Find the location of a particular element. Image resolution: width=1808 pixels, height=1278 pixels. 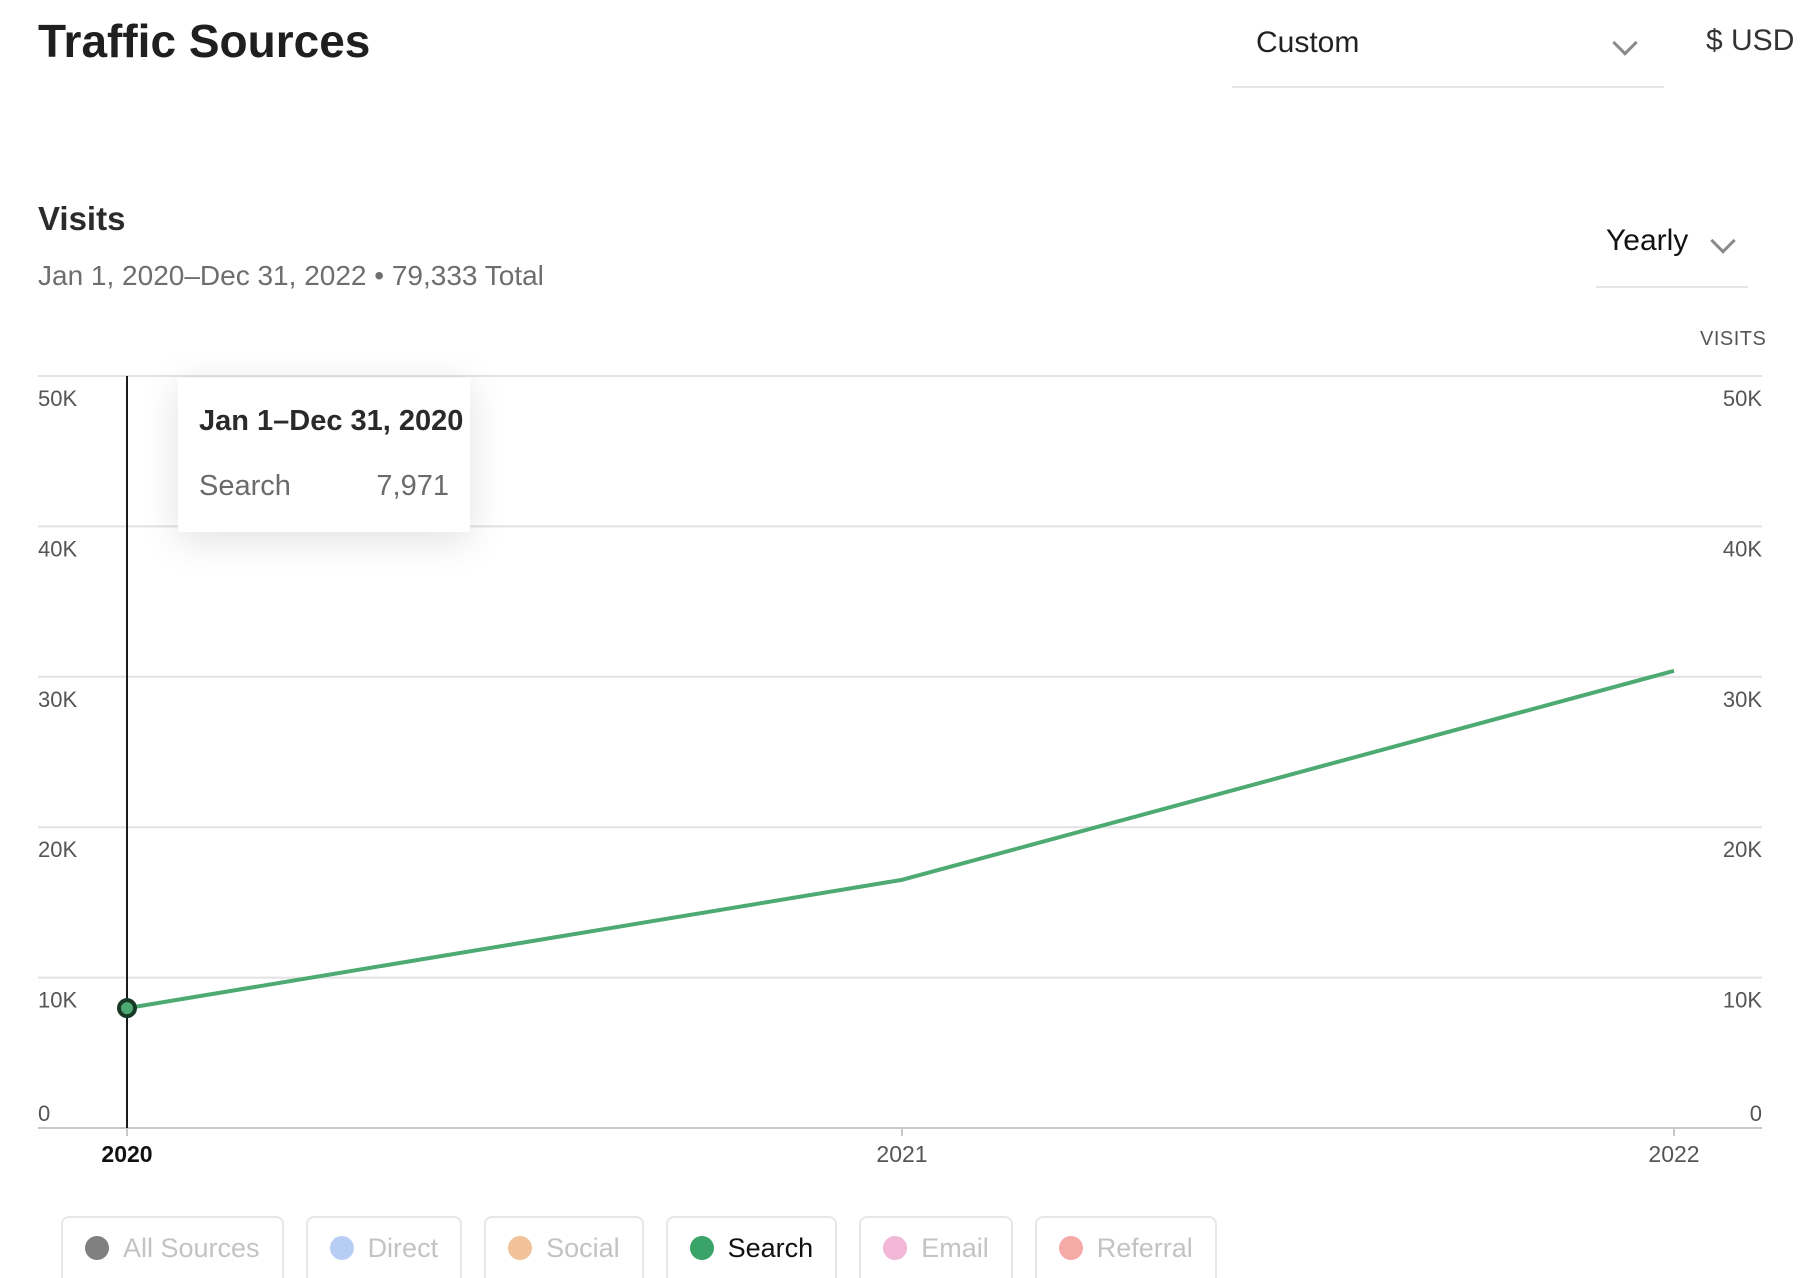

y-tick-label-left: 30K is located at coordinates (57, 699).